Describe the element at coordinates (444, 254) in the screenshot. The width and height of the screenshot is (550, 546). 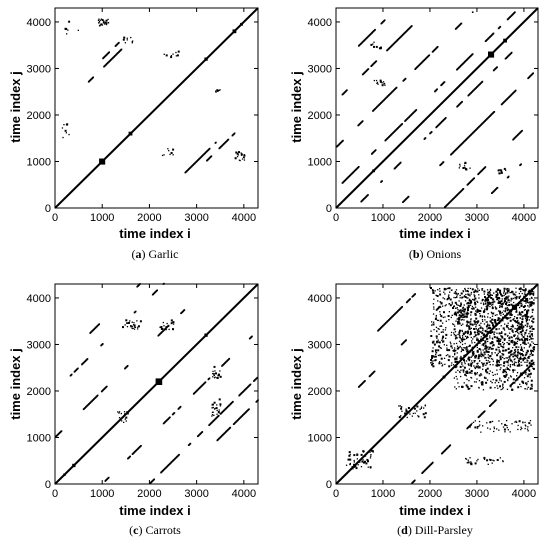
I see `caption-name-b: Onions` at that location.